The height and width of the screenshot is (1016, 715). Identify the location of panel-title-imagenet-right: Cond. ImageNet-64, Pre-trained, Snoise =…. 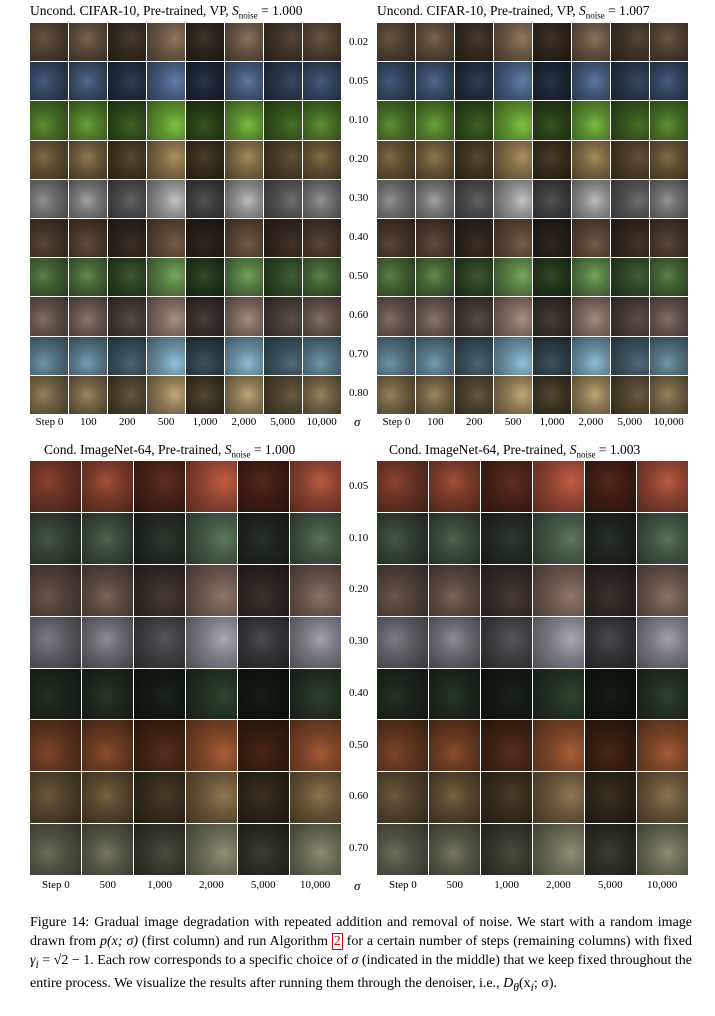
(515, 451).